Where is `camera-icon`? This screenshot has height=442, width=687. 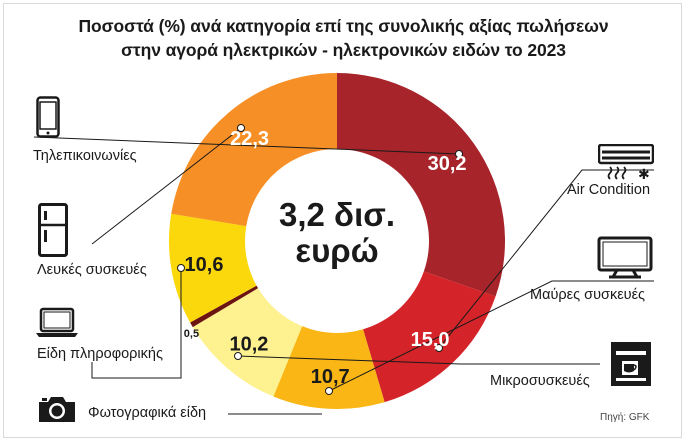 camera-icon is located at coordinates (57, 409).